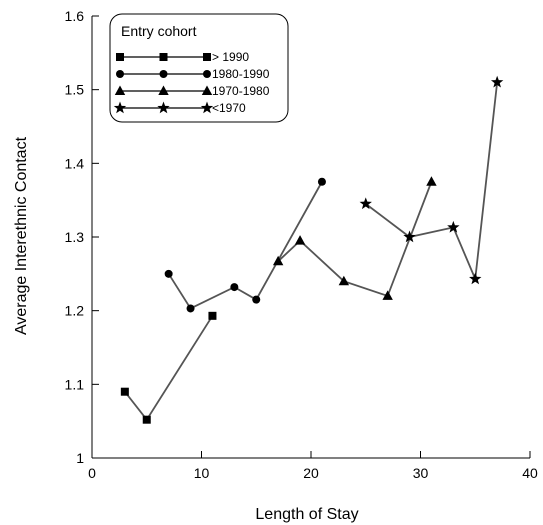 This screenshot has width=543, height=525. I want to click on legend-item: <1970, so click(179, 108).